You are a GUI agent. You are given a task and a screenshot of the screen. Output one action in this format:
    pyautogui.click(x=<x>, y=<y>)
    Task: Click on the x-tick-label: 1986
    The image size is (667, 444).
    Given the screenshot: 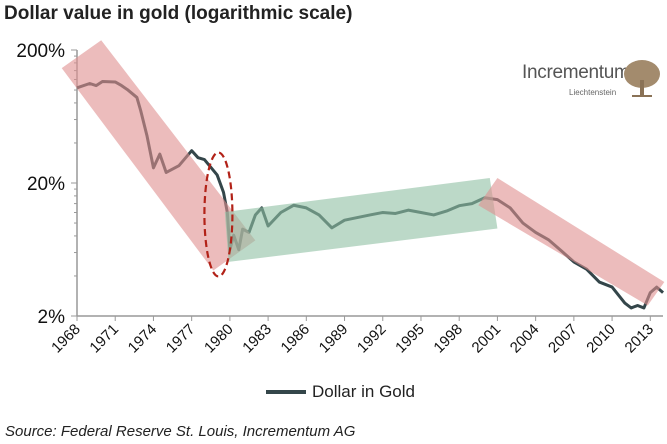 What is the action you would take?
    pyautogui.click(x=296, y=339)
    